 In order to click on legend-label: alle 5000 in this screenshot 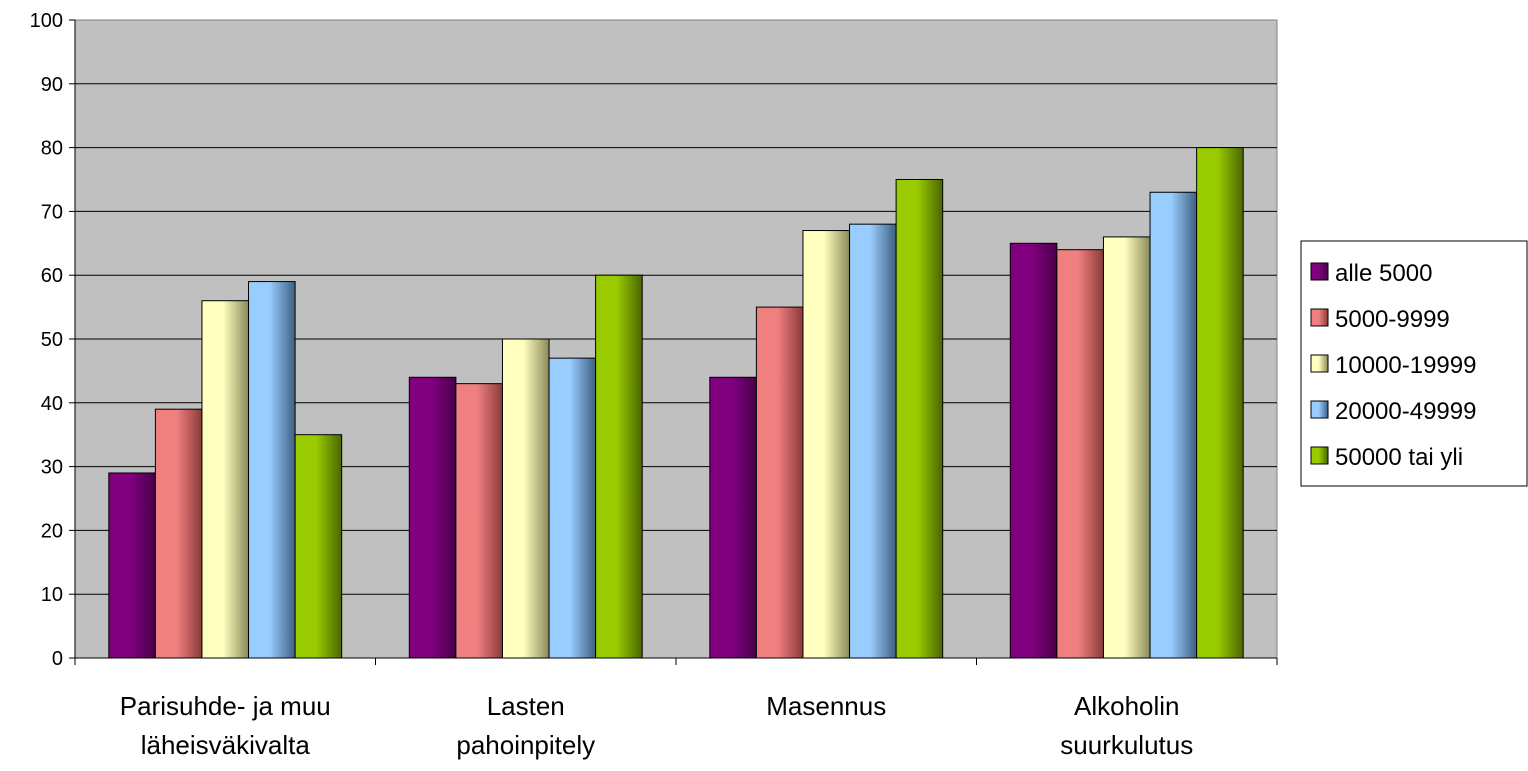, I will do `click(1383, 273)`.